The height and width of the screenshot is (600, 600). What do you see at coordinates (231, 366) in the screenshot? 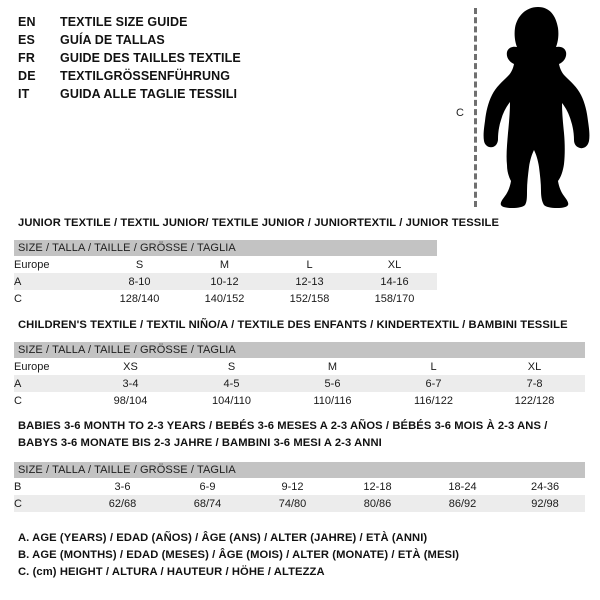
I see `children-europe-s: S` at bounding box center [231, 366].